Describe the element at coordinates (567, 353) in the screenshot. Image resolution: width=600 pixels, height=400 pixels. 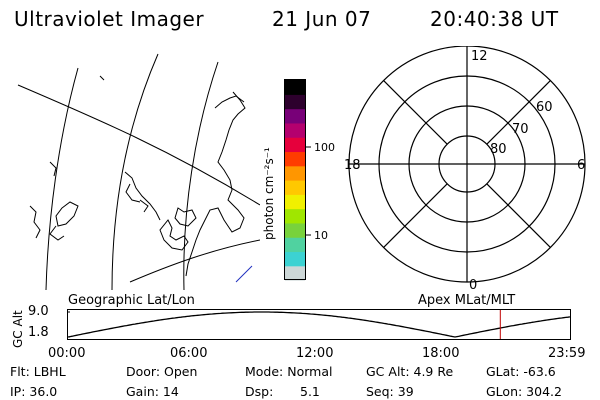
I see `x-tick-2359: 23:59` at that location.